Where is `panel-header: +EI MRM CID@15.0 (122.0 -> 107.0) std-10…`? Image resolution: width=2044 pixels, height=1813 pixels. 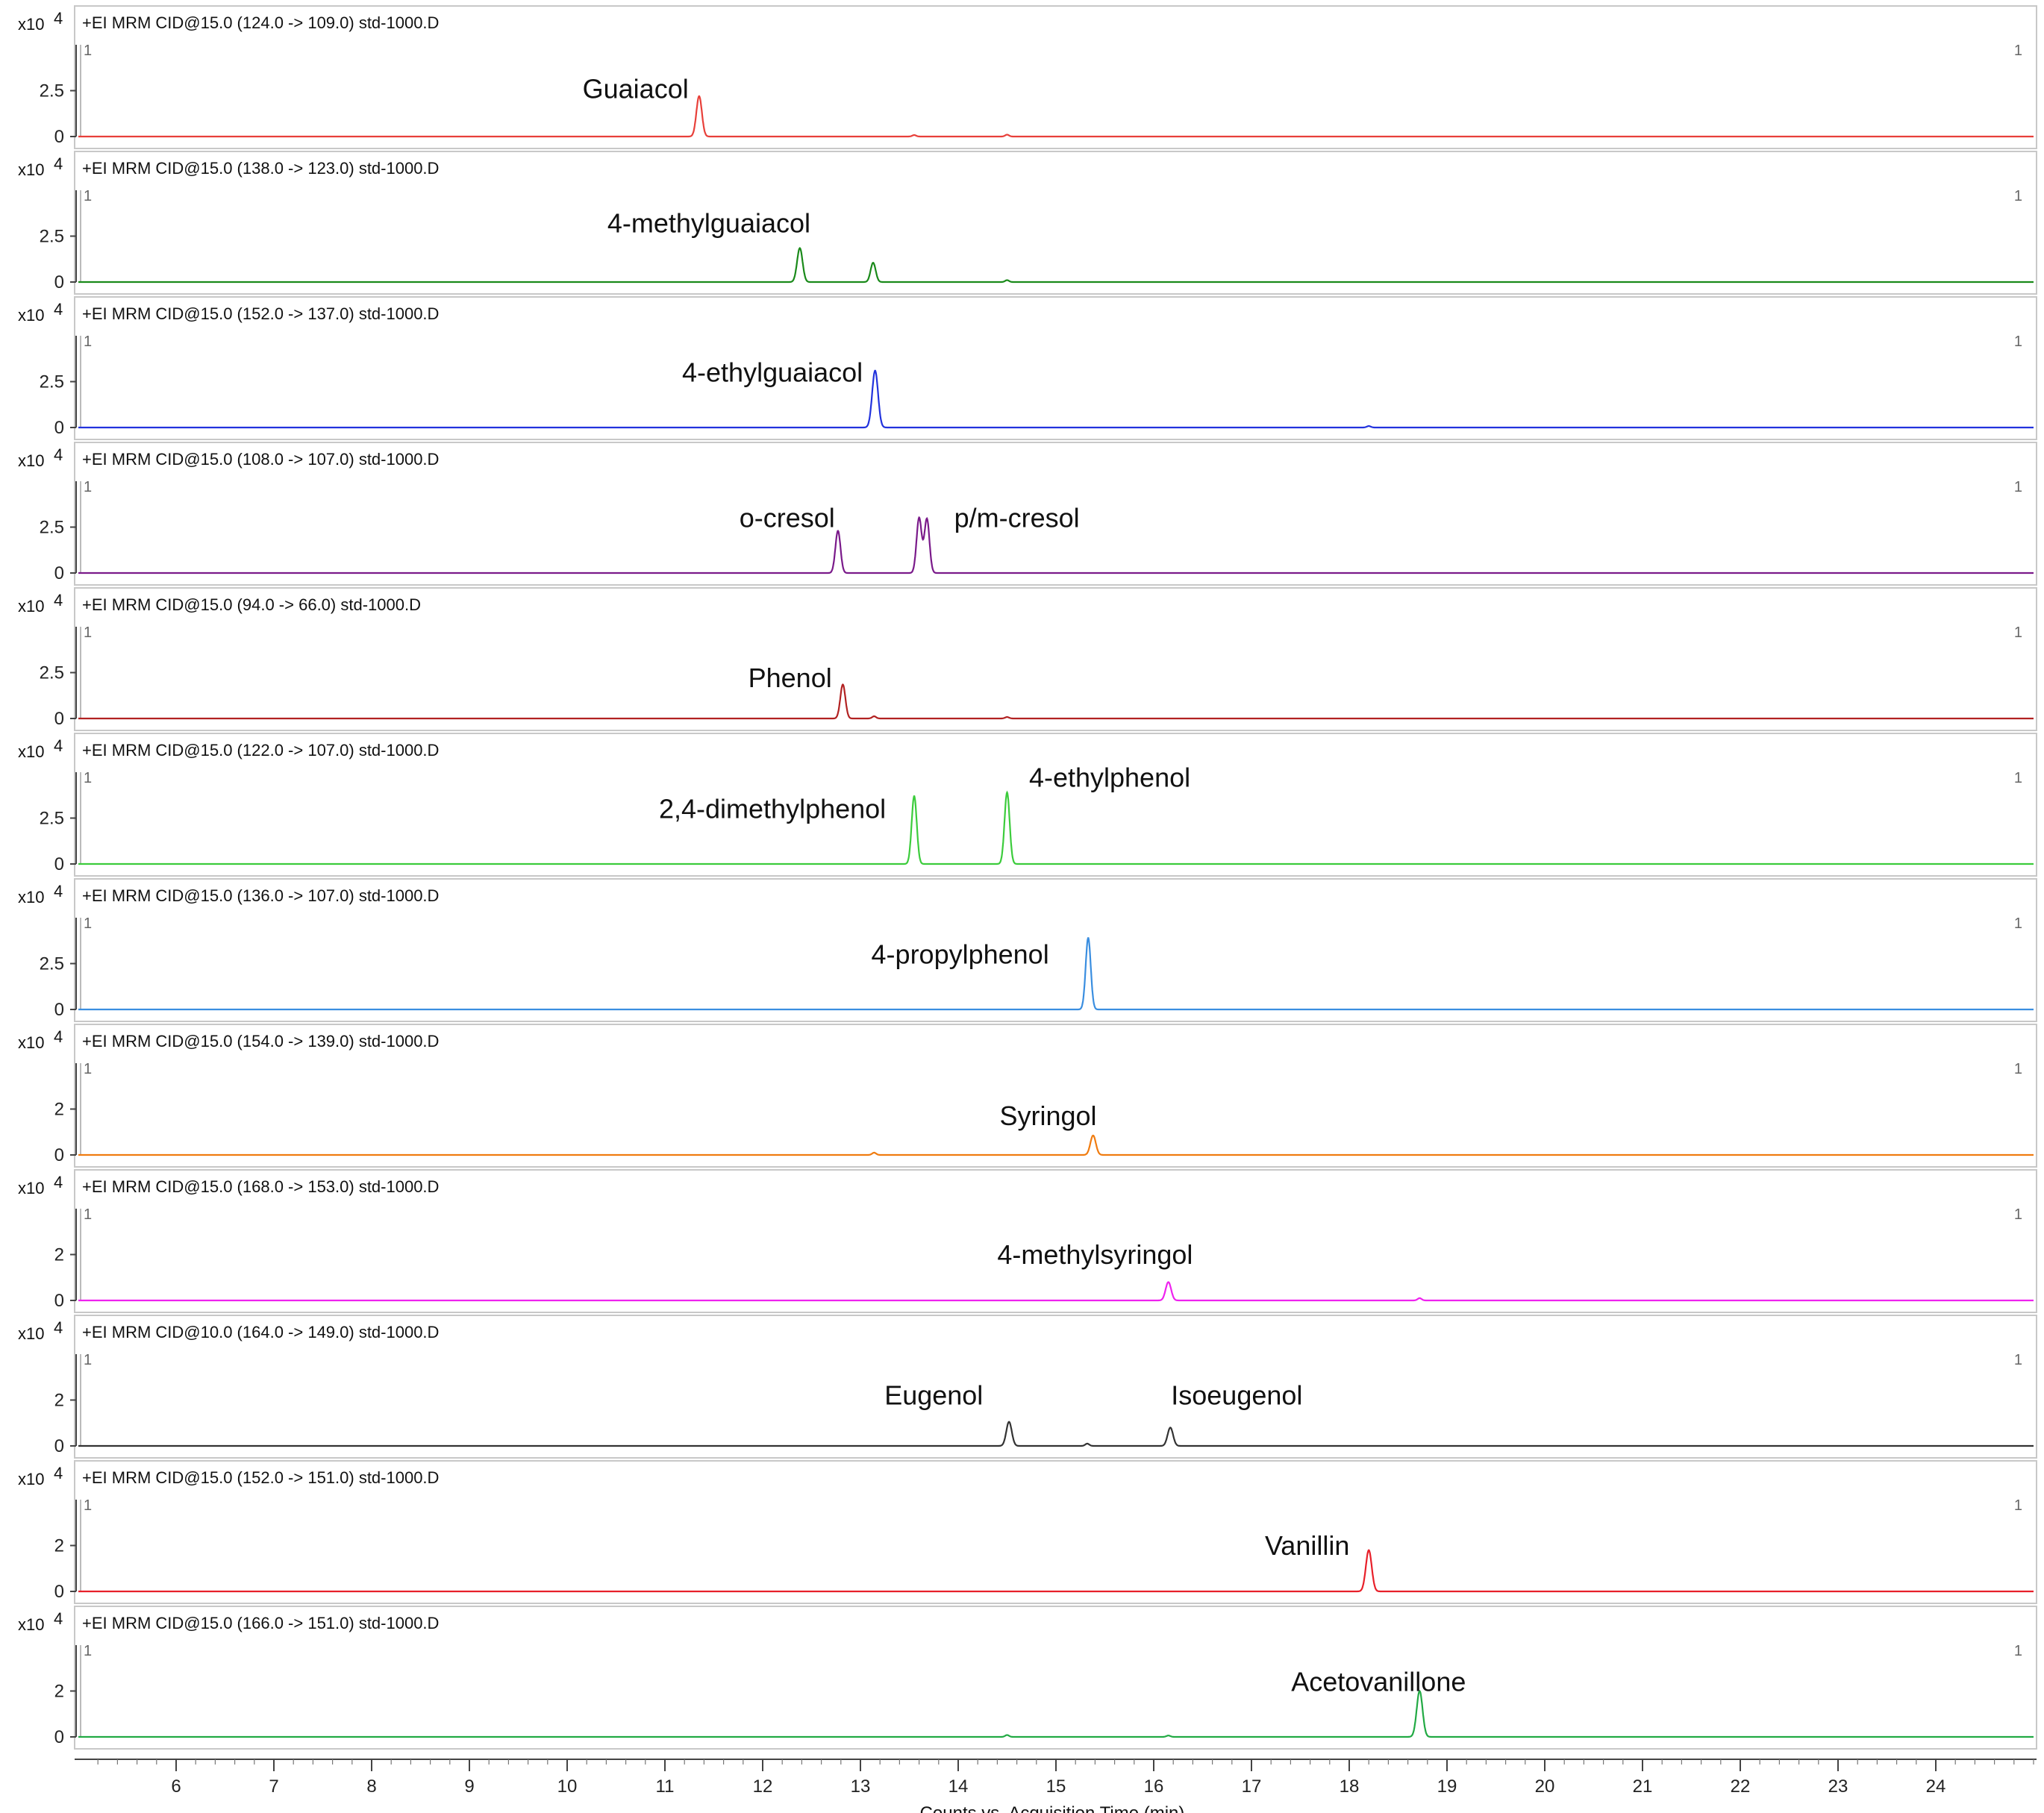 panel-header: +EI MRM CID@15.0 (122.0 -> 107.0) std-10… is located at coordinates (261, 750).